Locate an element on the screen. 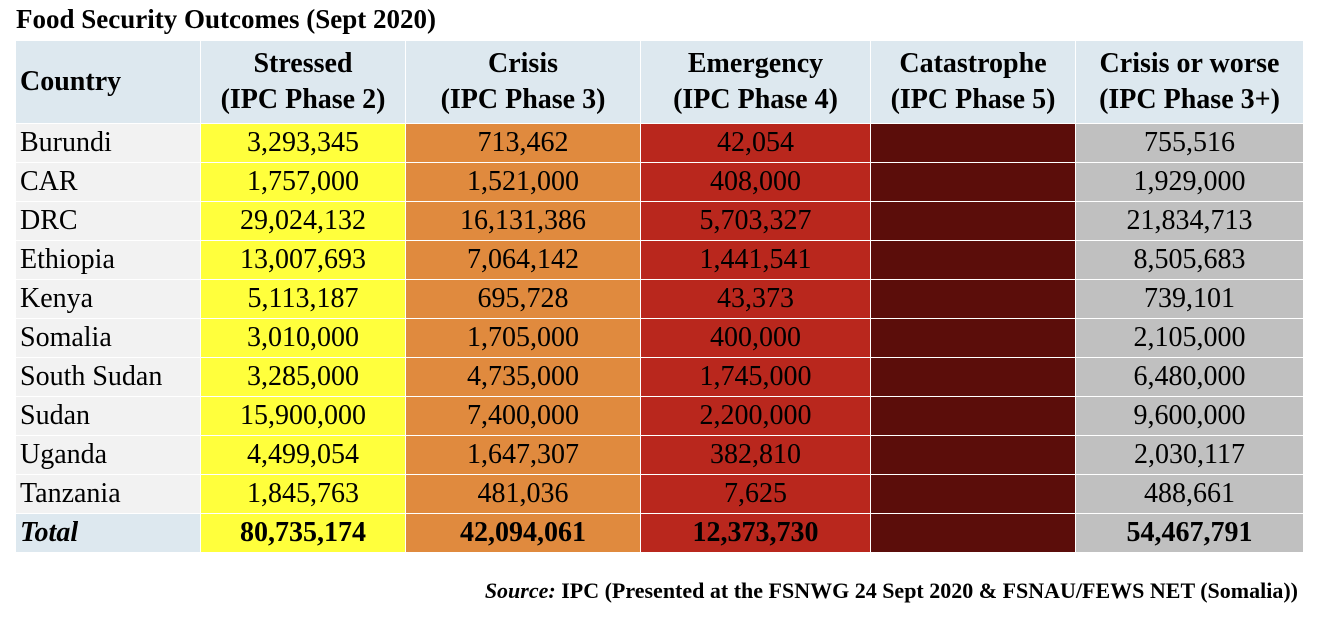 The width and height of the screenshot is (1324, 622). value-cell: 1,929,000 is located at coordinates (1189, 182).